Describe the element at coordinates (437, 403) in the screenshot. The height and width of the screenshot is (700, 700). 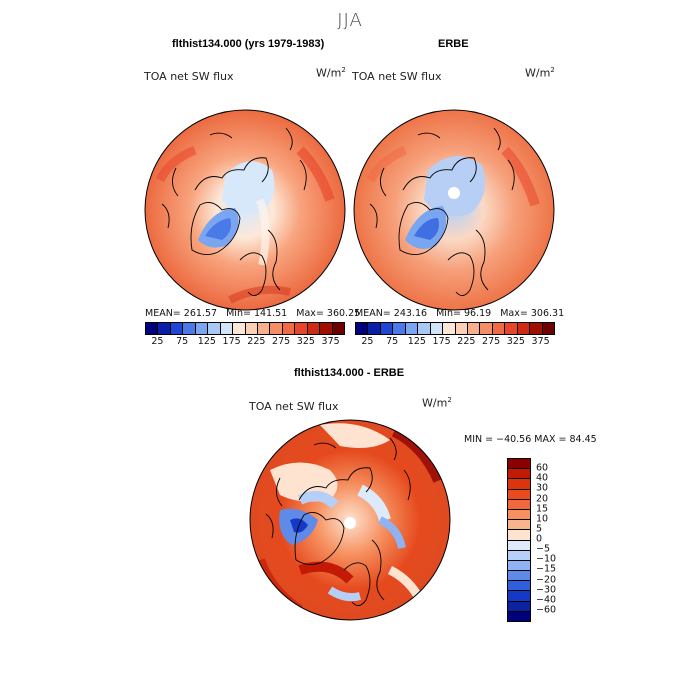
I see `diff-unit-label: W/m2` at that location.